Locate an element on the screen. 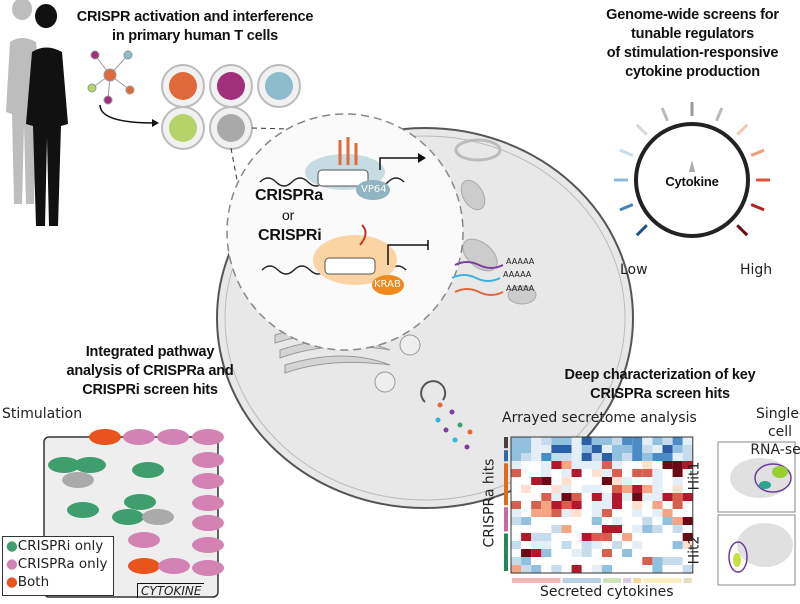  transduction-arrow is located at coordinates (127, 114).